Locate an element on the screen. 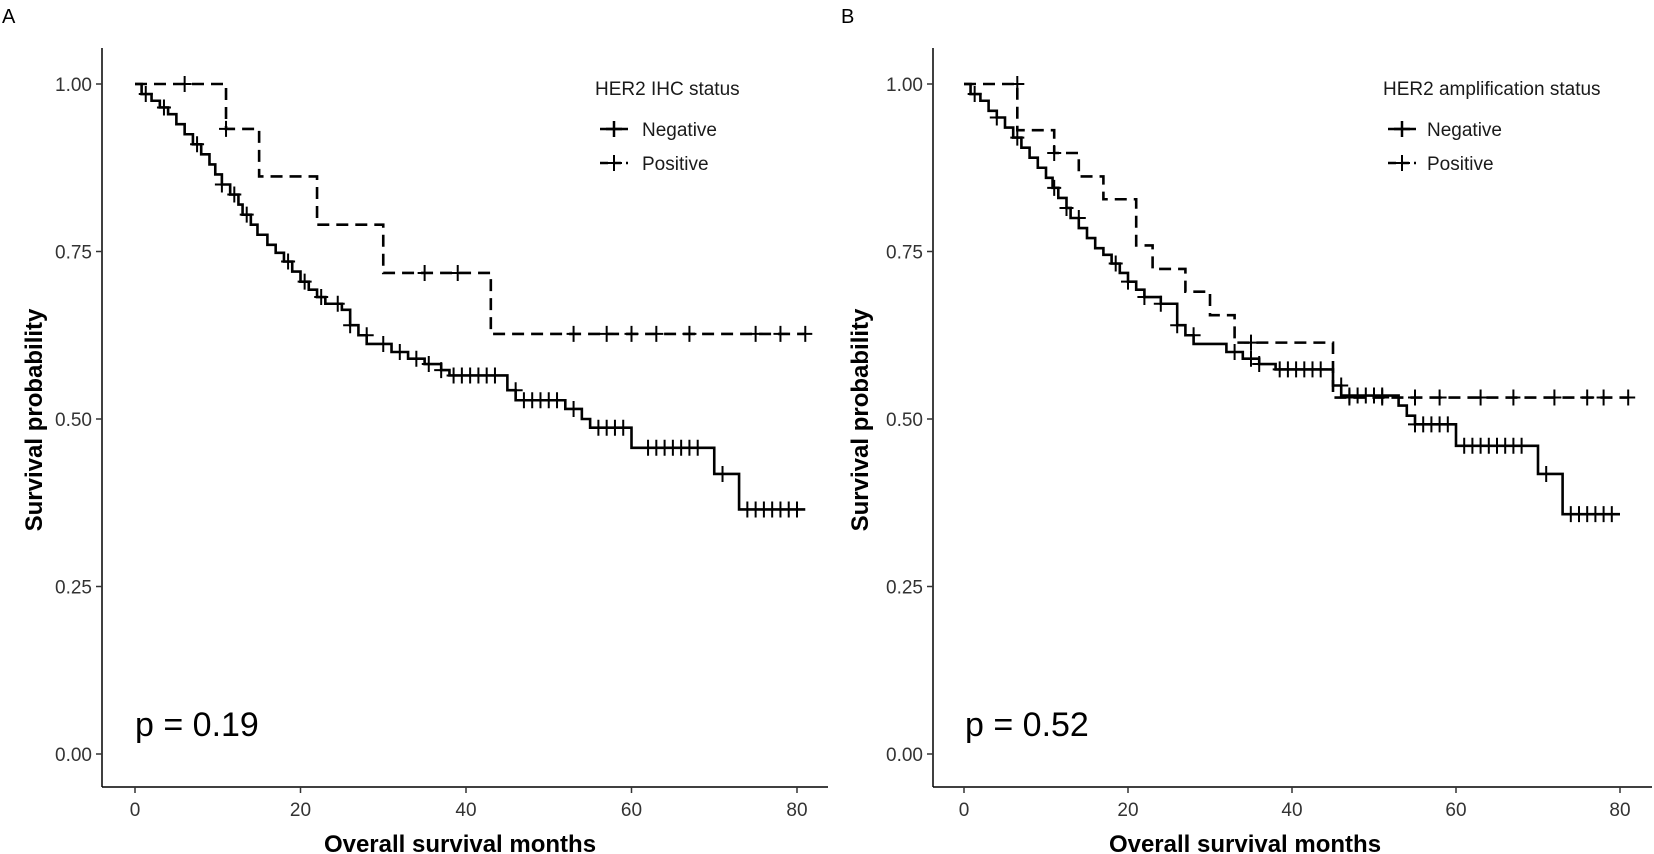 This screenshot has height=854, width=1654. panel-b-legend-negative-label: Negative is located at coordinates (1464, 130).